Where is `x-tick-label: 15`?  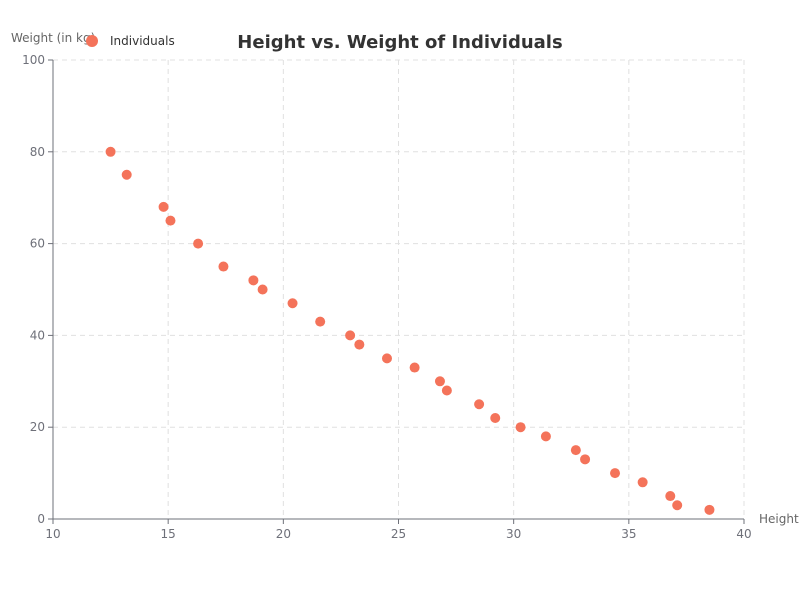 x-tick-label: 15 is located at coordinates (168, 534).